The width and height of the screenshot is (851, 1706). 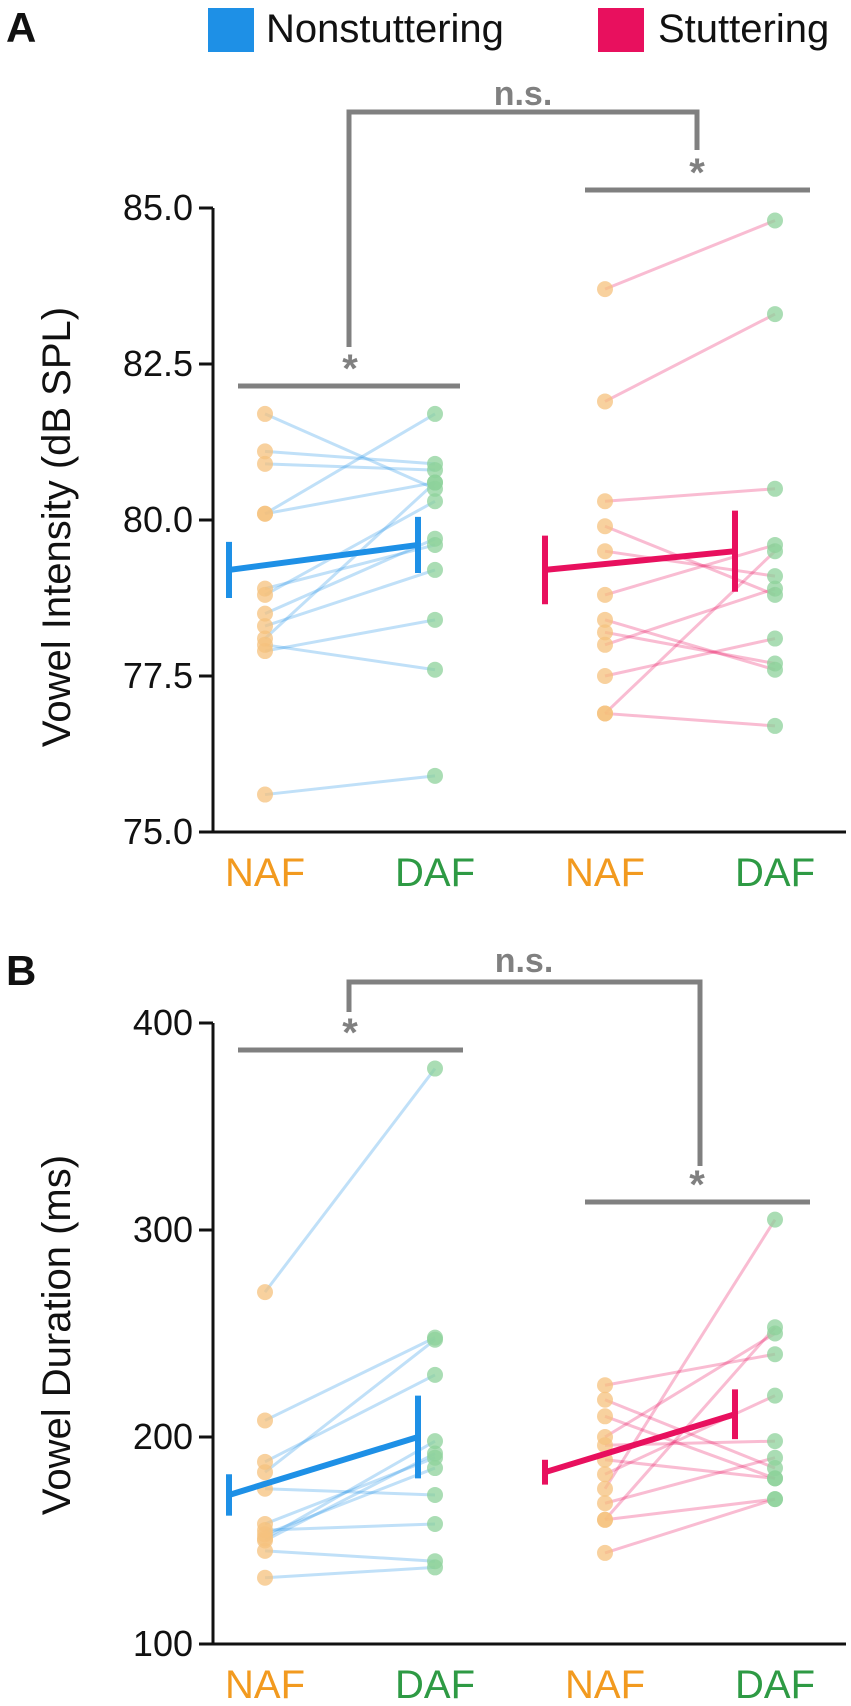 I want to click on y-tick-label: 100, so click(x=163, y=1643).